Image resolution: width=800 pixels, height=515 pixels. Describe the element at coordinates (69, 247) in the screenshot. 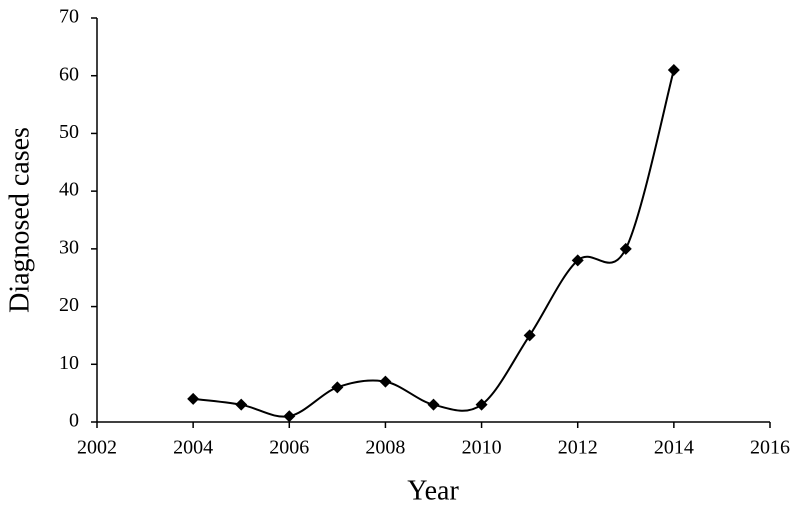

I see `y-tick-label: 30` at that location.